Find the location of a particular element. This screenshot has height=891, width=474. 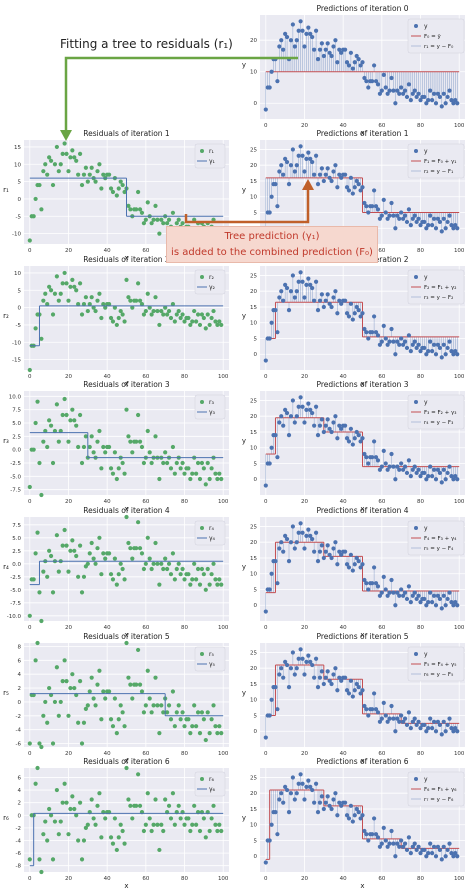

y-tick-label: -4 is located at coordinates (19, 841).